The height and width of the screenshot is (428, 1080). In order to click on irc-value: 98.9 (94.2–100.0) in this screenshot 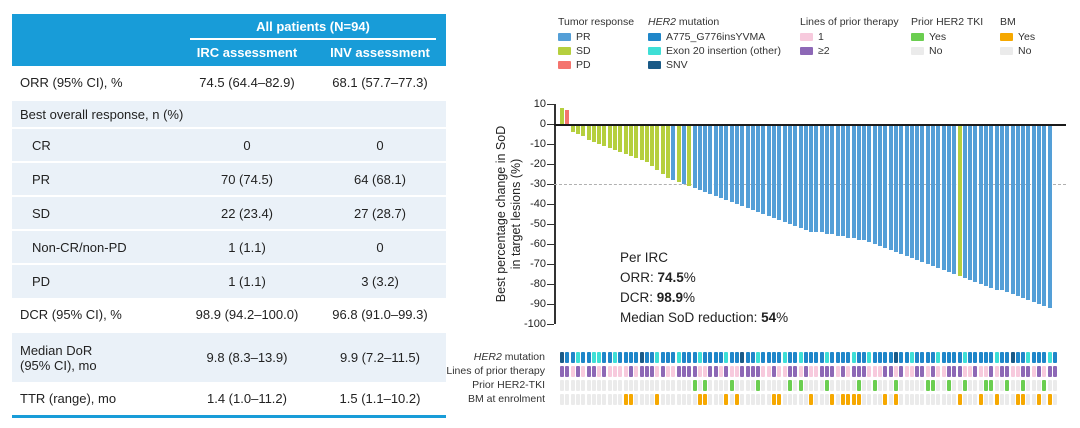, I will do `click(247, 315)`.